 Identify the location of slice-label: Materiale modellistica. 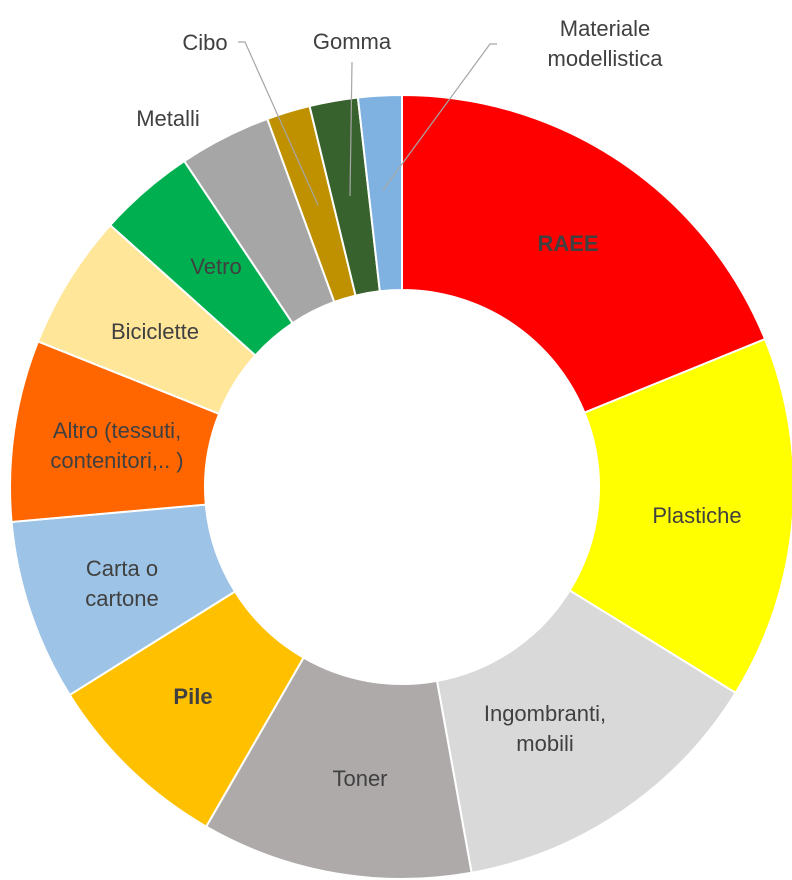
(606, 43).